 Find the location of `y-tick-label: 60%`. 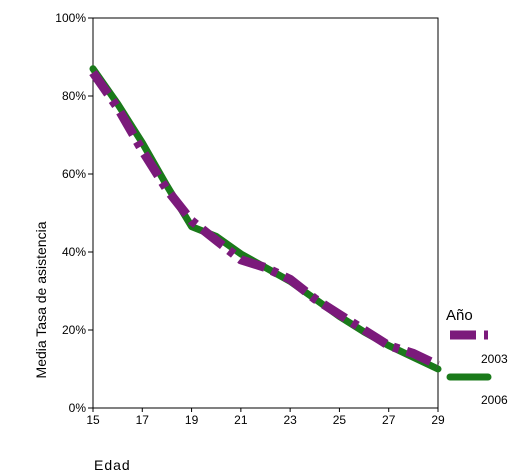

y-tick-label: 60% is located at coordinates (74, 174).